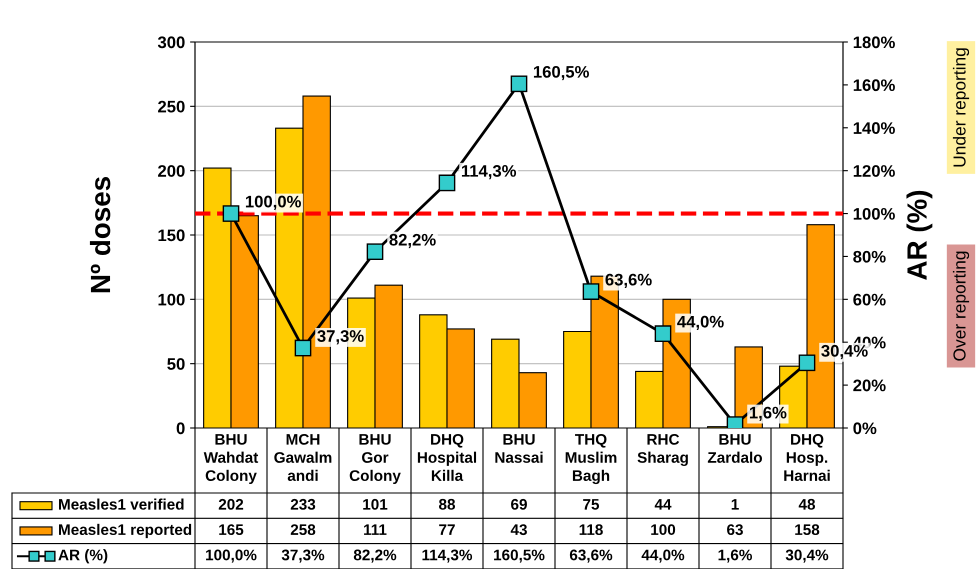 The image size is (977, 569). Describe the element at coordinates (591, 530) in the screenshot. I see `data-label: 118` at that location.